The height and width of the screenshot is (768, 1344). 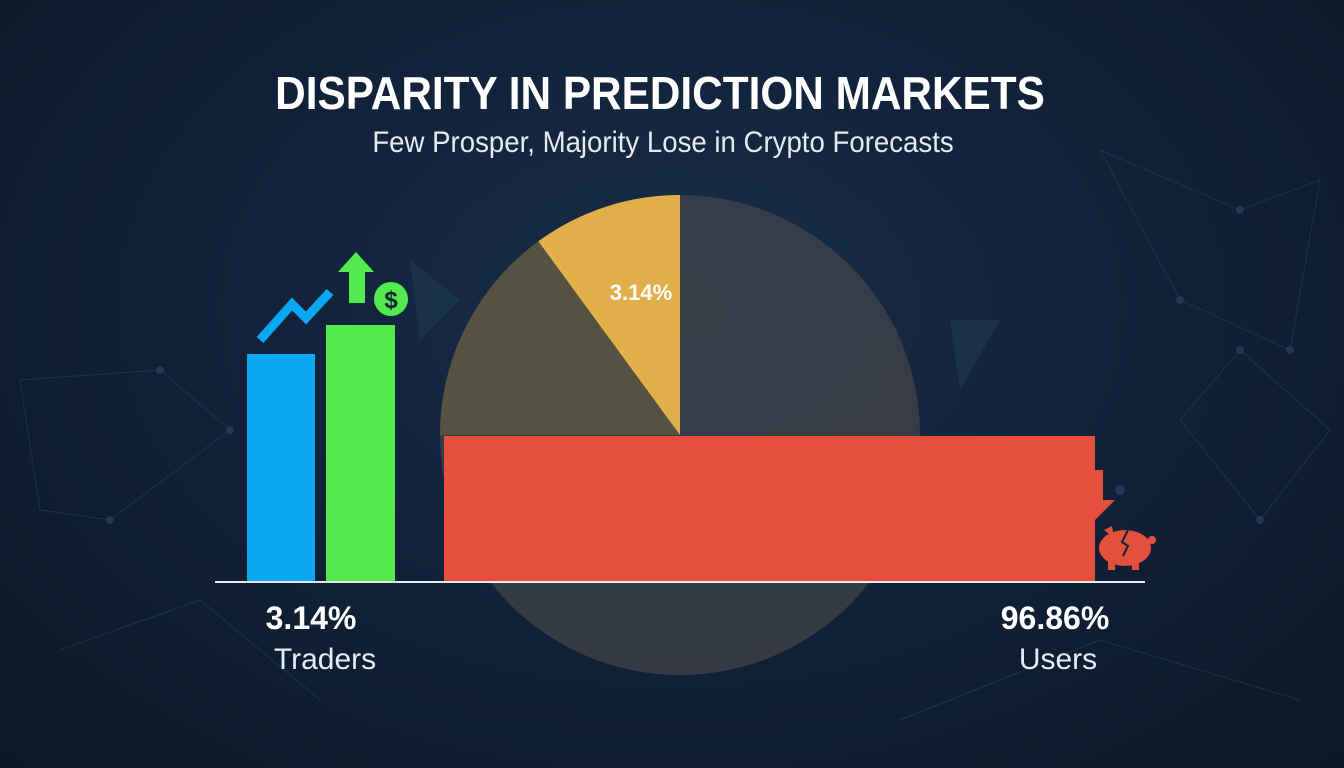 I want to click on up-arrow-icon, so click(x=356, y=277).